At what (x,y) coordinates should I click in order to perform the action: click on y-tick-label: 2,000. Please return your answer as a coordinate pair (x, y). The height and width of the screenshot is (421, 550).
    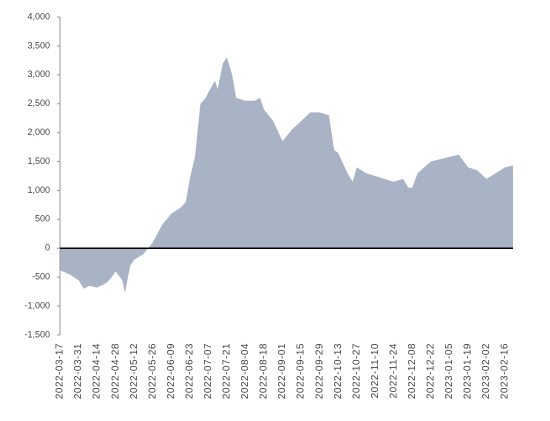
    Looking at the image, I should click on (38, 132).